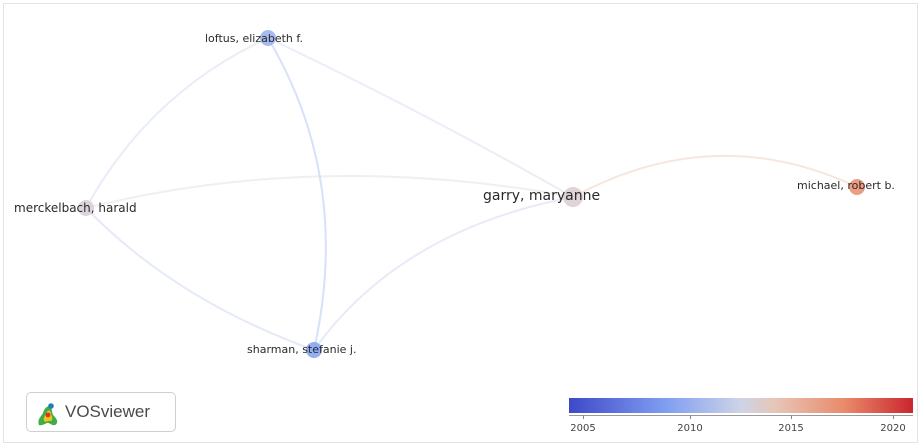 Image resolution: width=923 pixels, height=448 pixels. I want to click on scale-tick-label: 2015, so click(791, 428).